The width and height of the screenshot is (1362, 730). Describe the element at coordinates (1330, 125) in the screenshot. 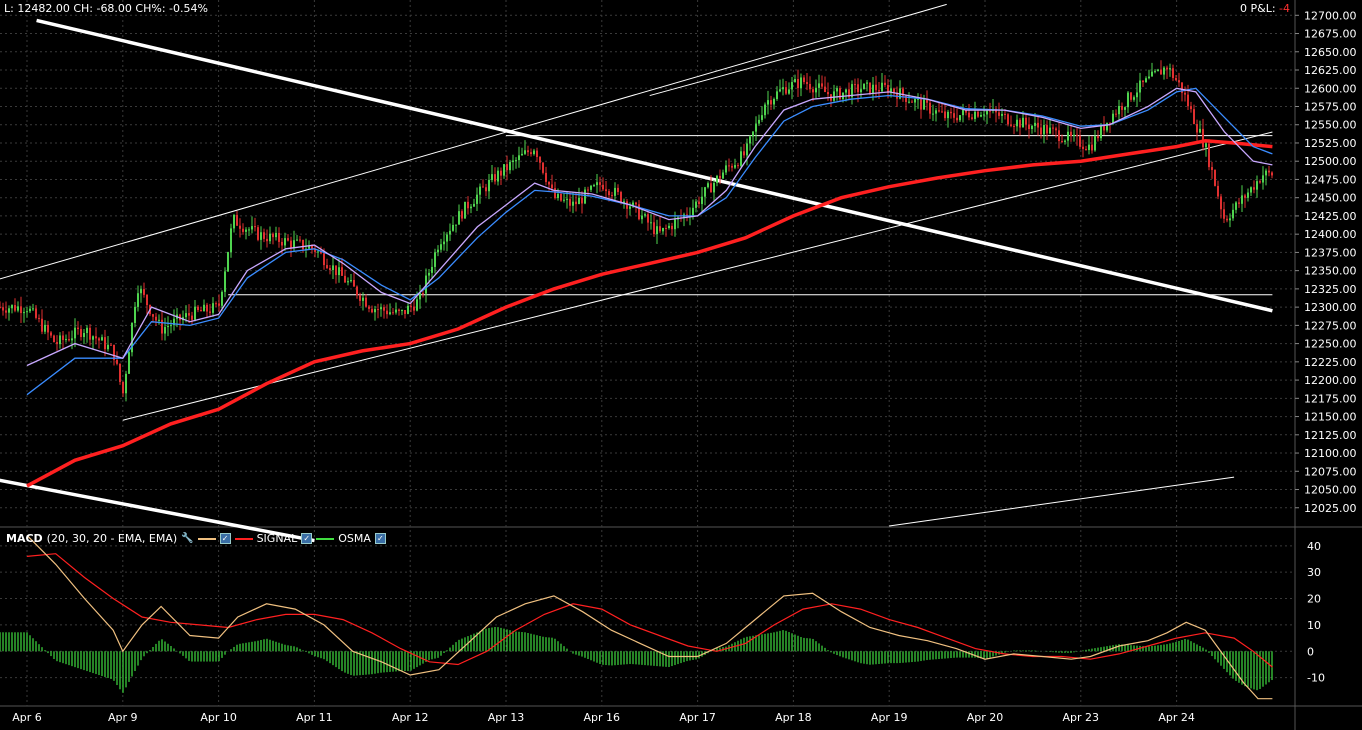

I see `price-tick-label: 12550.00` at that location.